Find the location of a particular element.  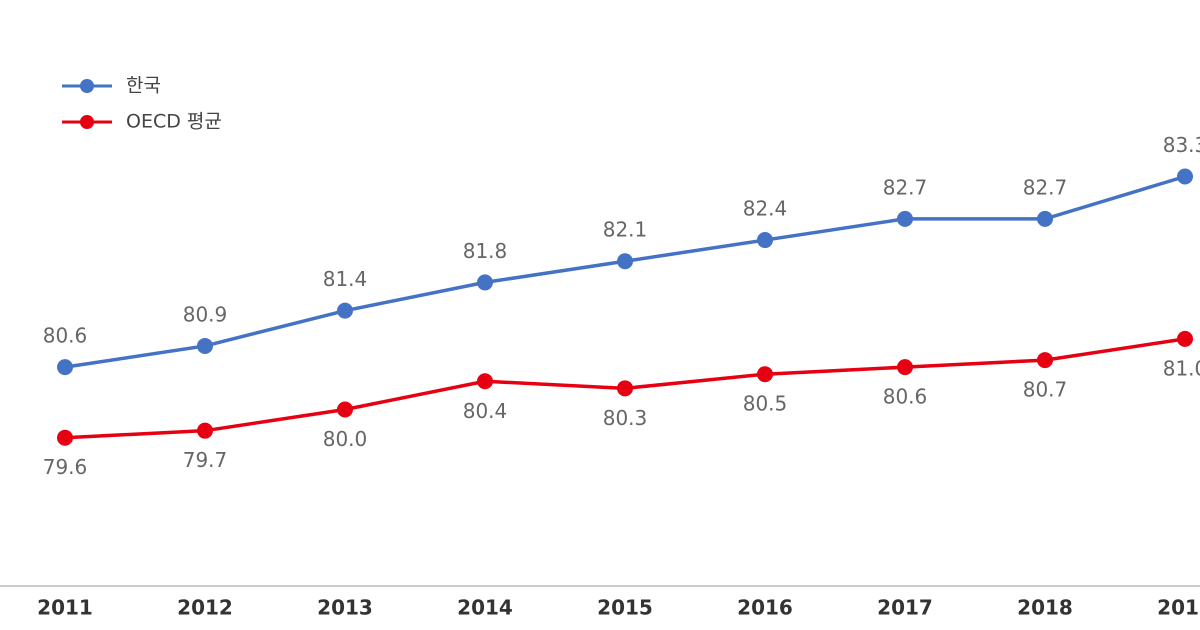

value-label: 81.0 is located at coordinates (1181, 368).